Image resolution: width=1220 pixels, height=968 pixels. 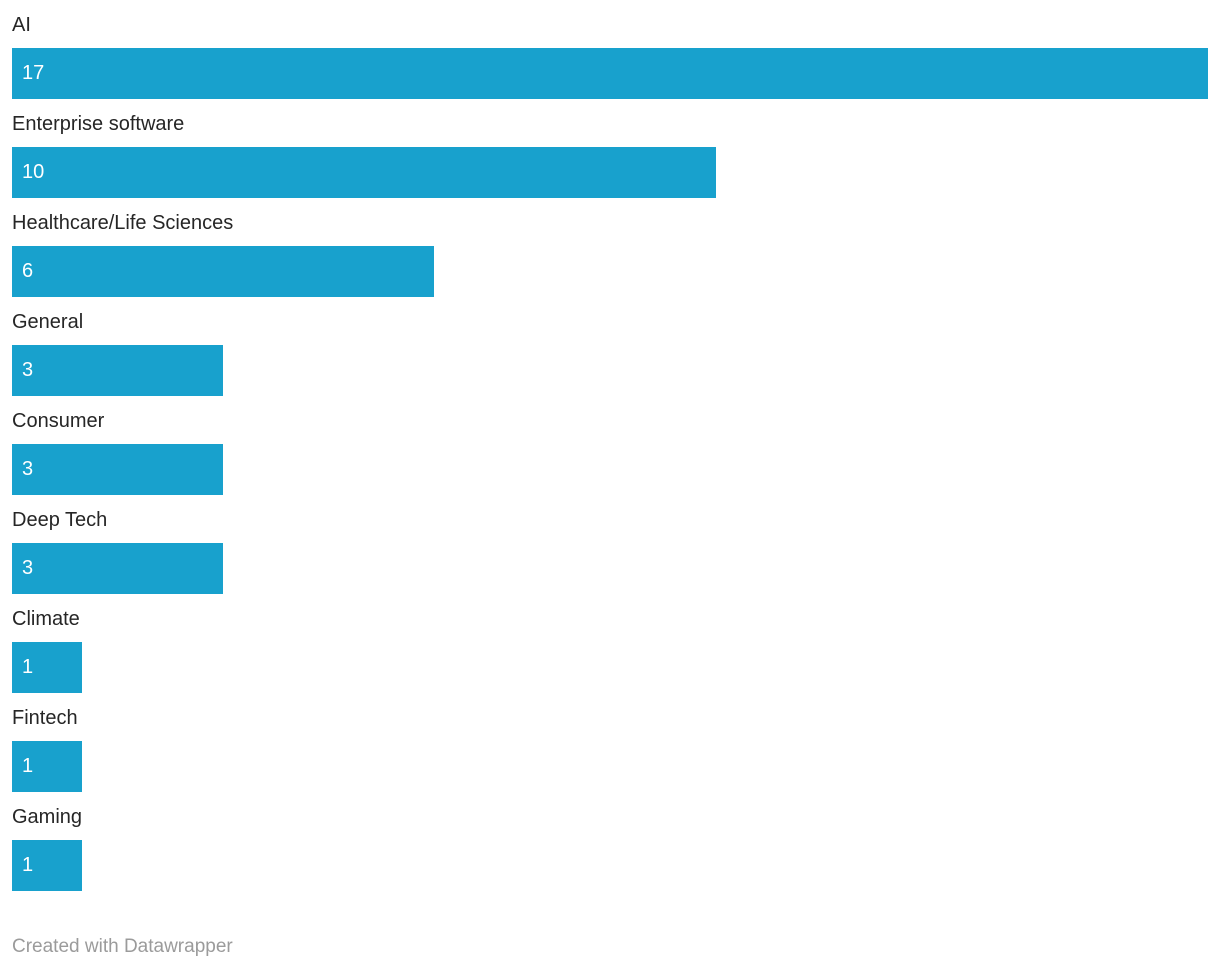 What do you see at coordinates (610, 544) in the screenshot?
I see `bar-row: Deep Tech 3` at bounding box center [610, 544].